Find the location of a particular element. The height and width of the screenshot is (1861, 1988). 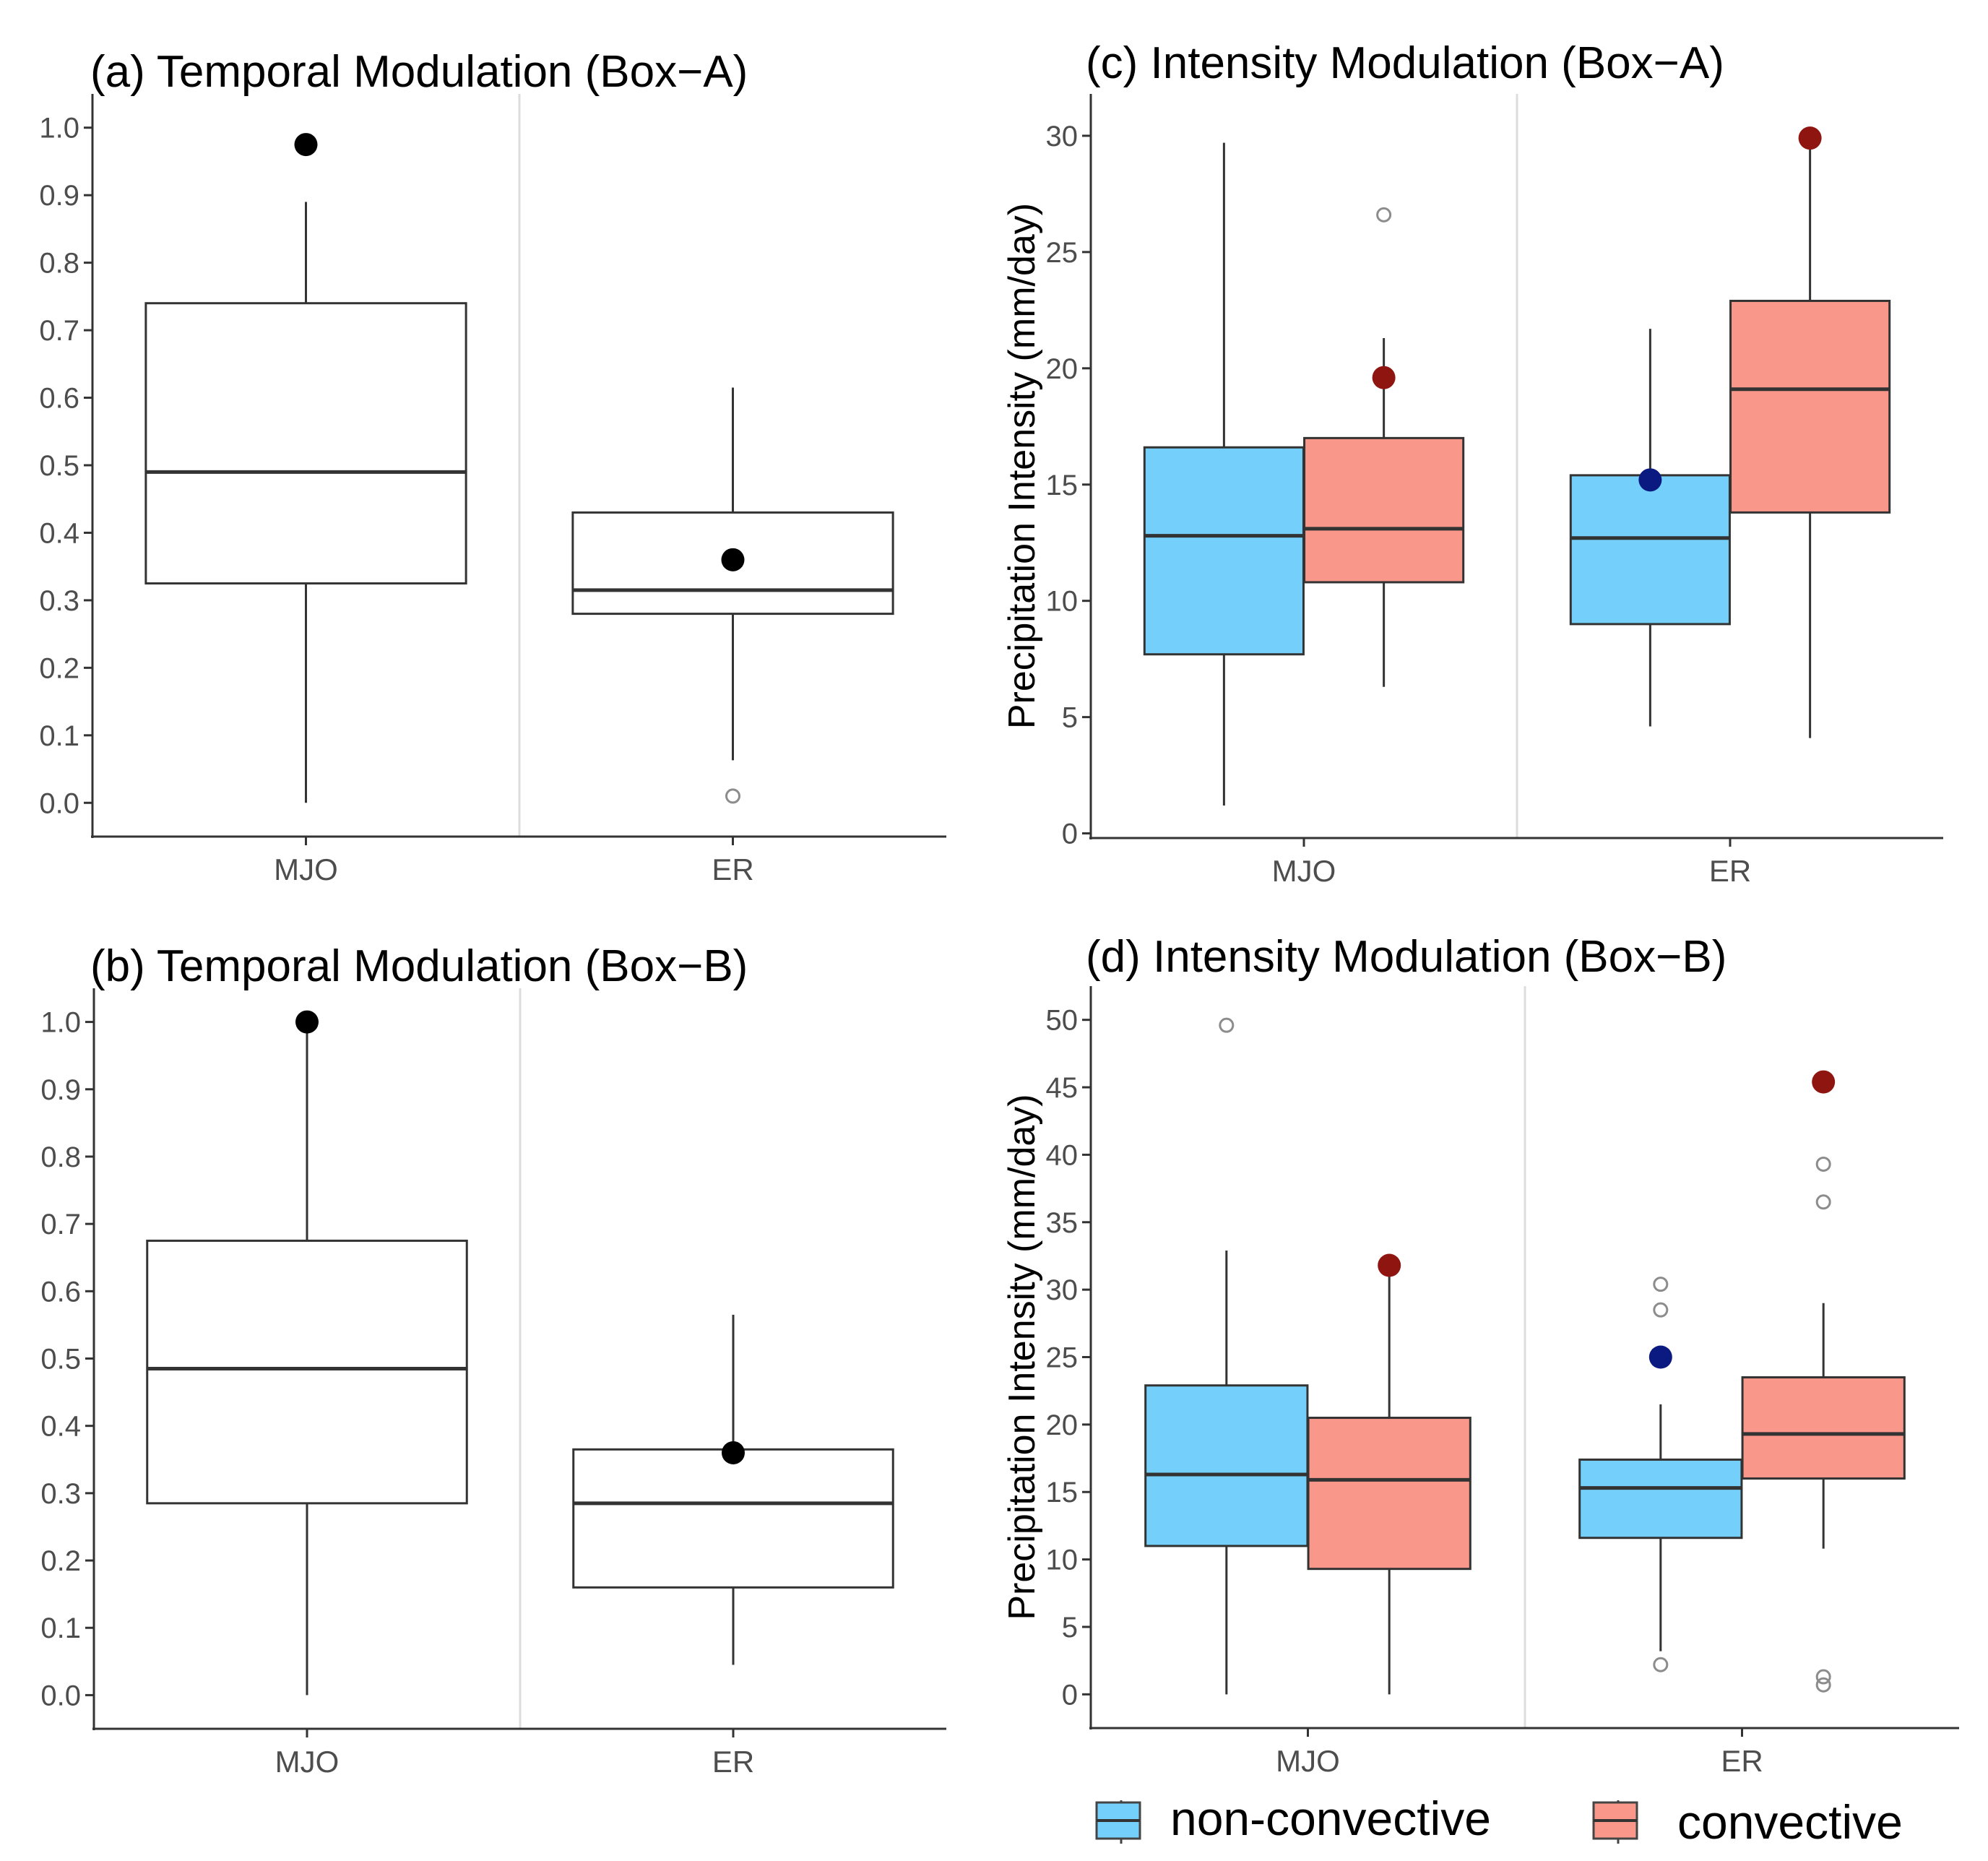

chart-title: (b) Temporal Modulation (Box−B) is located at coordinates (419, 966).